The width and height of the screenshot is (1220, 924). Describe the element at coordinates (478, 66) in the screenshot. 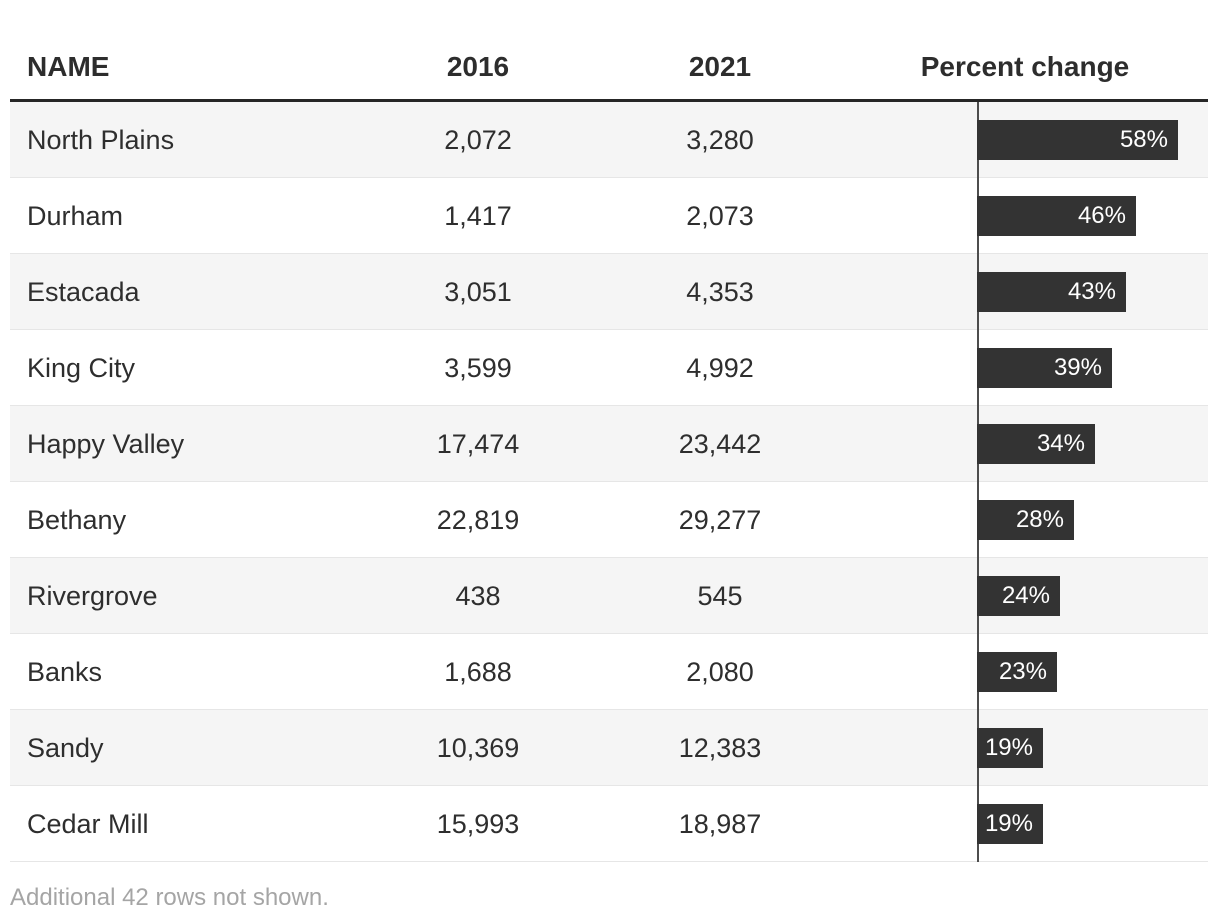

I see `column-header-2016: 2016` at that location.